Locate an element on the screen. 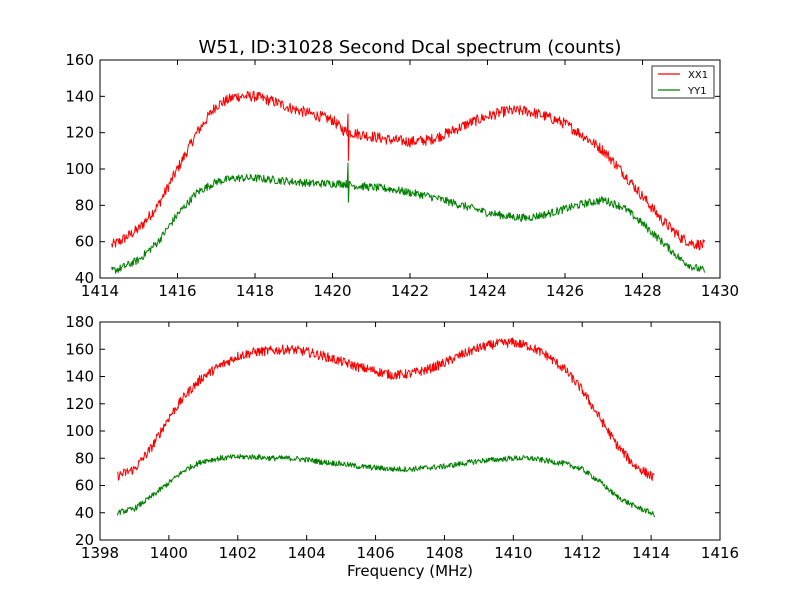  x-axis-label: Frequency (MHz) is located at coordinates (410, 571).